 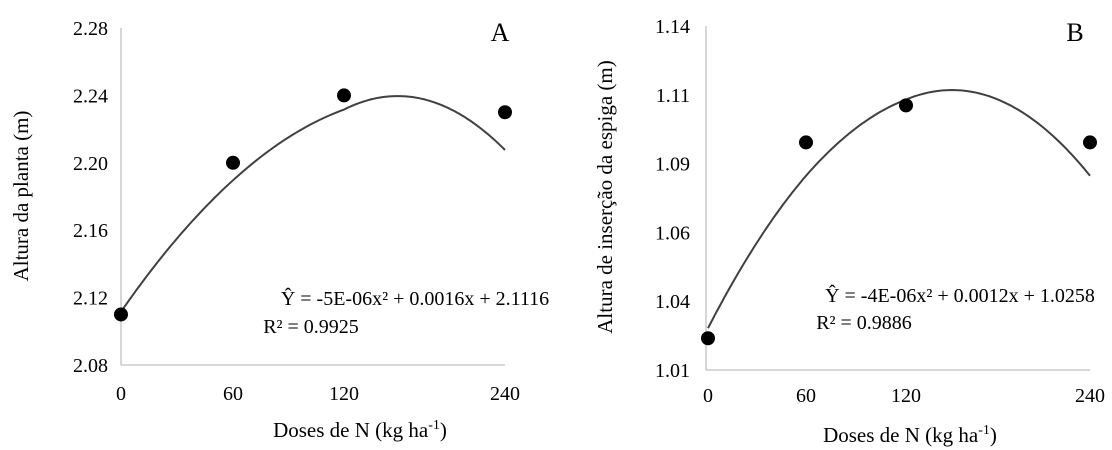 I want to click on chart-b-x-tick-label: 0, so click(x=708, y=396).